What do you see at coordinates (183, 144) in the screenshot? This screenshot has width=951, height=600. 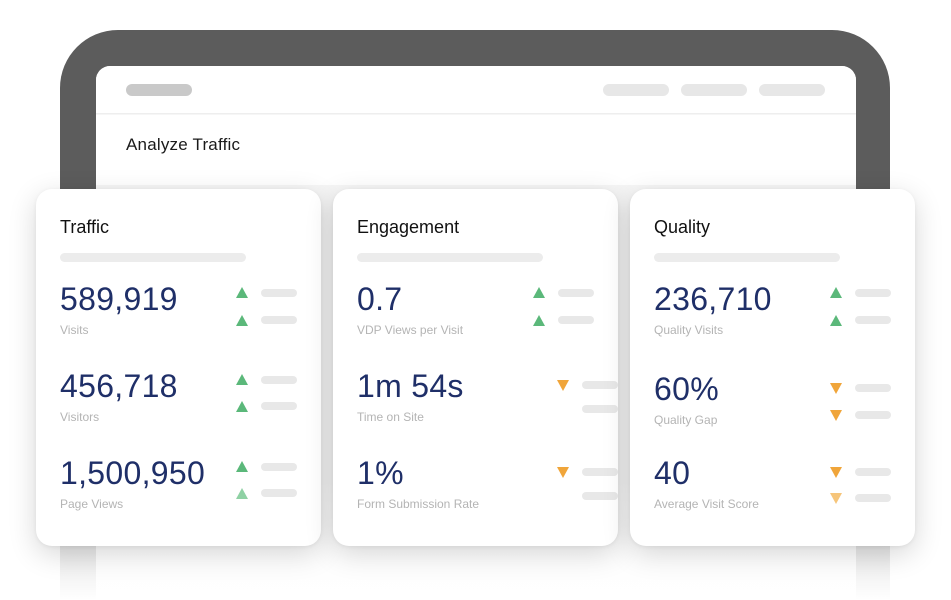 I see `page-title: Analyze Traffic` at bounding box center [183, 144].